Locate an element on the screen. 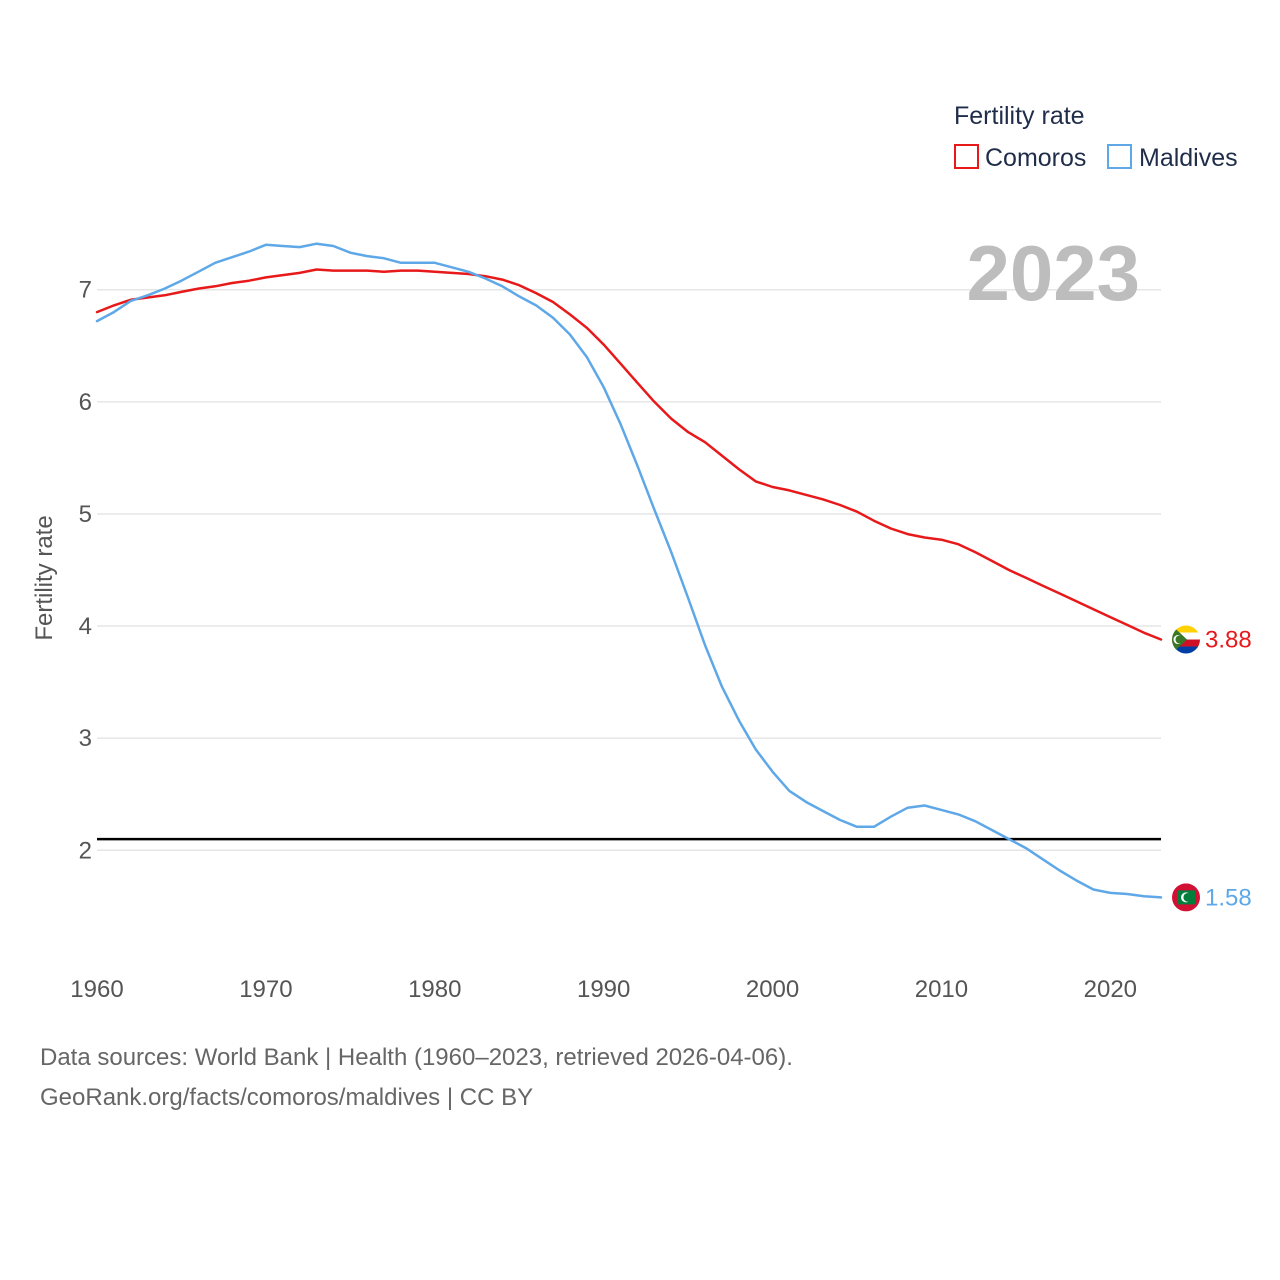 The width and height of the screenshot is (1280, 1280). y-tick-label: 4 is located at coordinates (85, 626).